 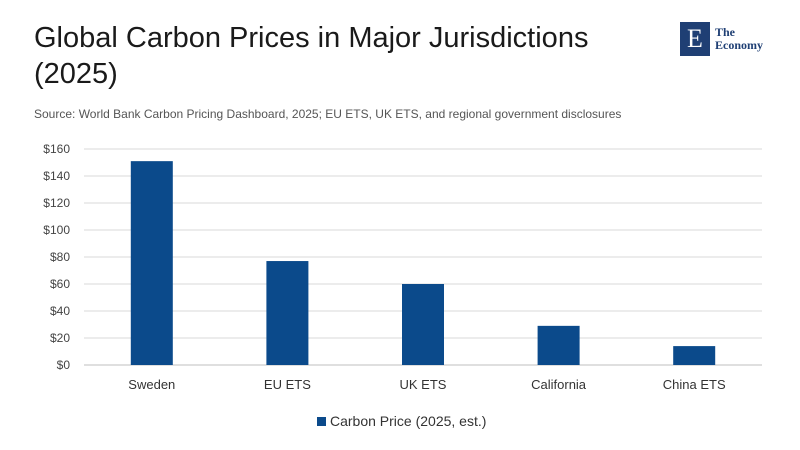 I want to click on logo-line-1: The, so click(x=725, y=32).